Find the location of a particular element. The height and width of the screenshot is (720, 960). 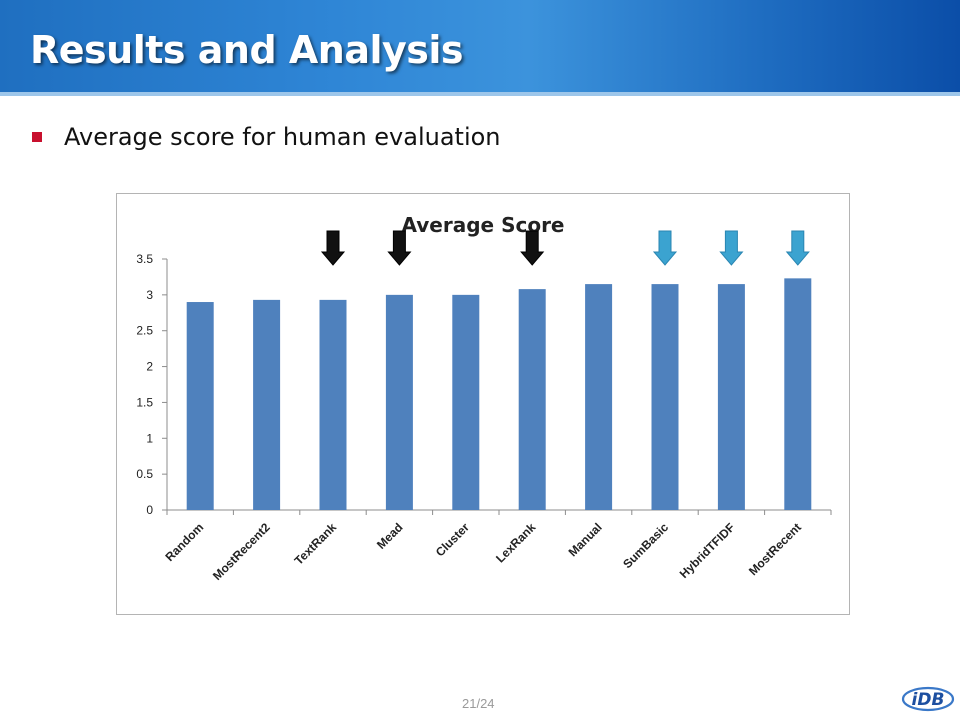

page-number: 21/24 is located at coordinates (478, 703).